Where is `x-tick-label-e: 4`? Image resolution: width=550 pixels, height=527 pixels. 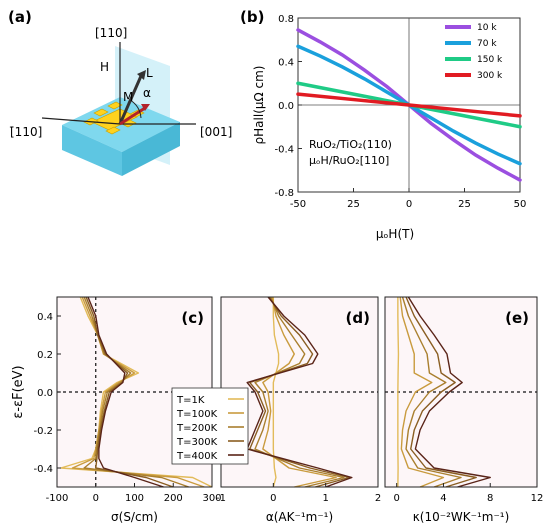
x-tick-label-e: 4 is located at coordinates (443, 498).